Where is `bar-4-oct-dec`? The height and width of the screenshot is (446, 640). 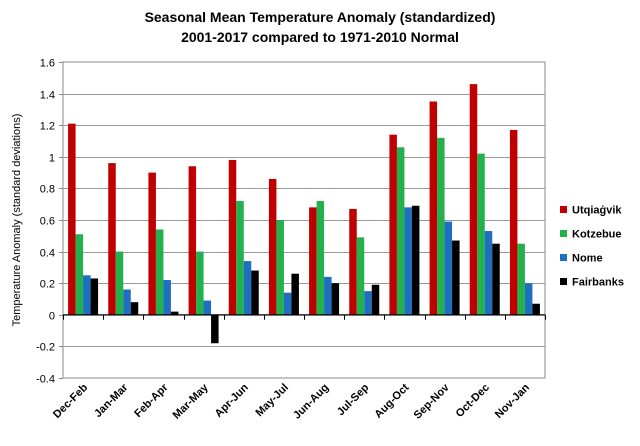
bar-4-oct-dec is located at coordinates (496, 279).